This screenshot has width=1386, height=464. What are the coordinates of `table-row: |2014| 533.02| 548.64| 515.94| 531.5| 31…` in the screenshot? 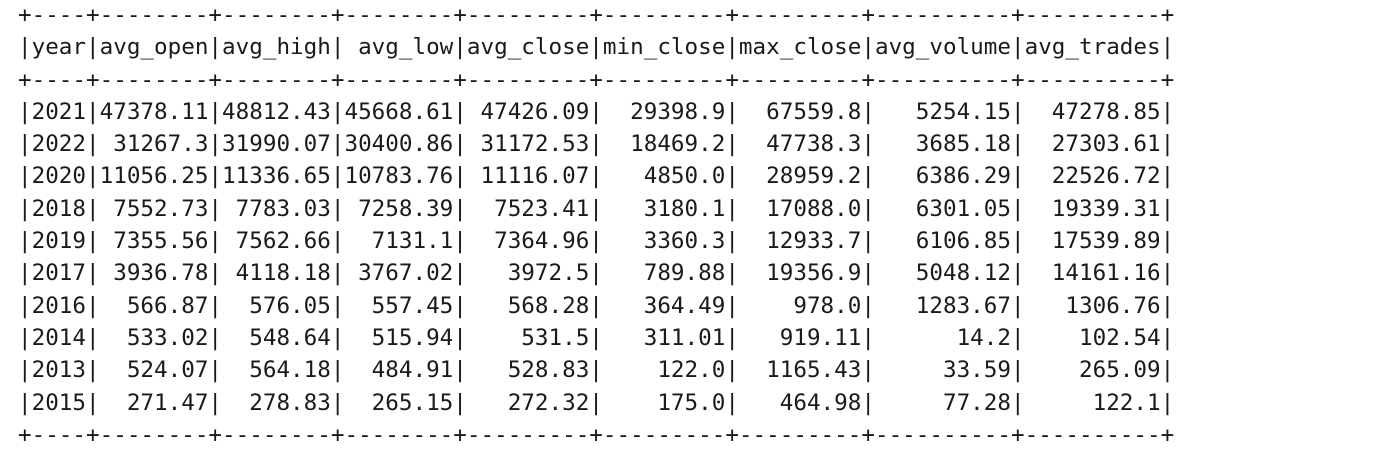 It's located at (596, 337).